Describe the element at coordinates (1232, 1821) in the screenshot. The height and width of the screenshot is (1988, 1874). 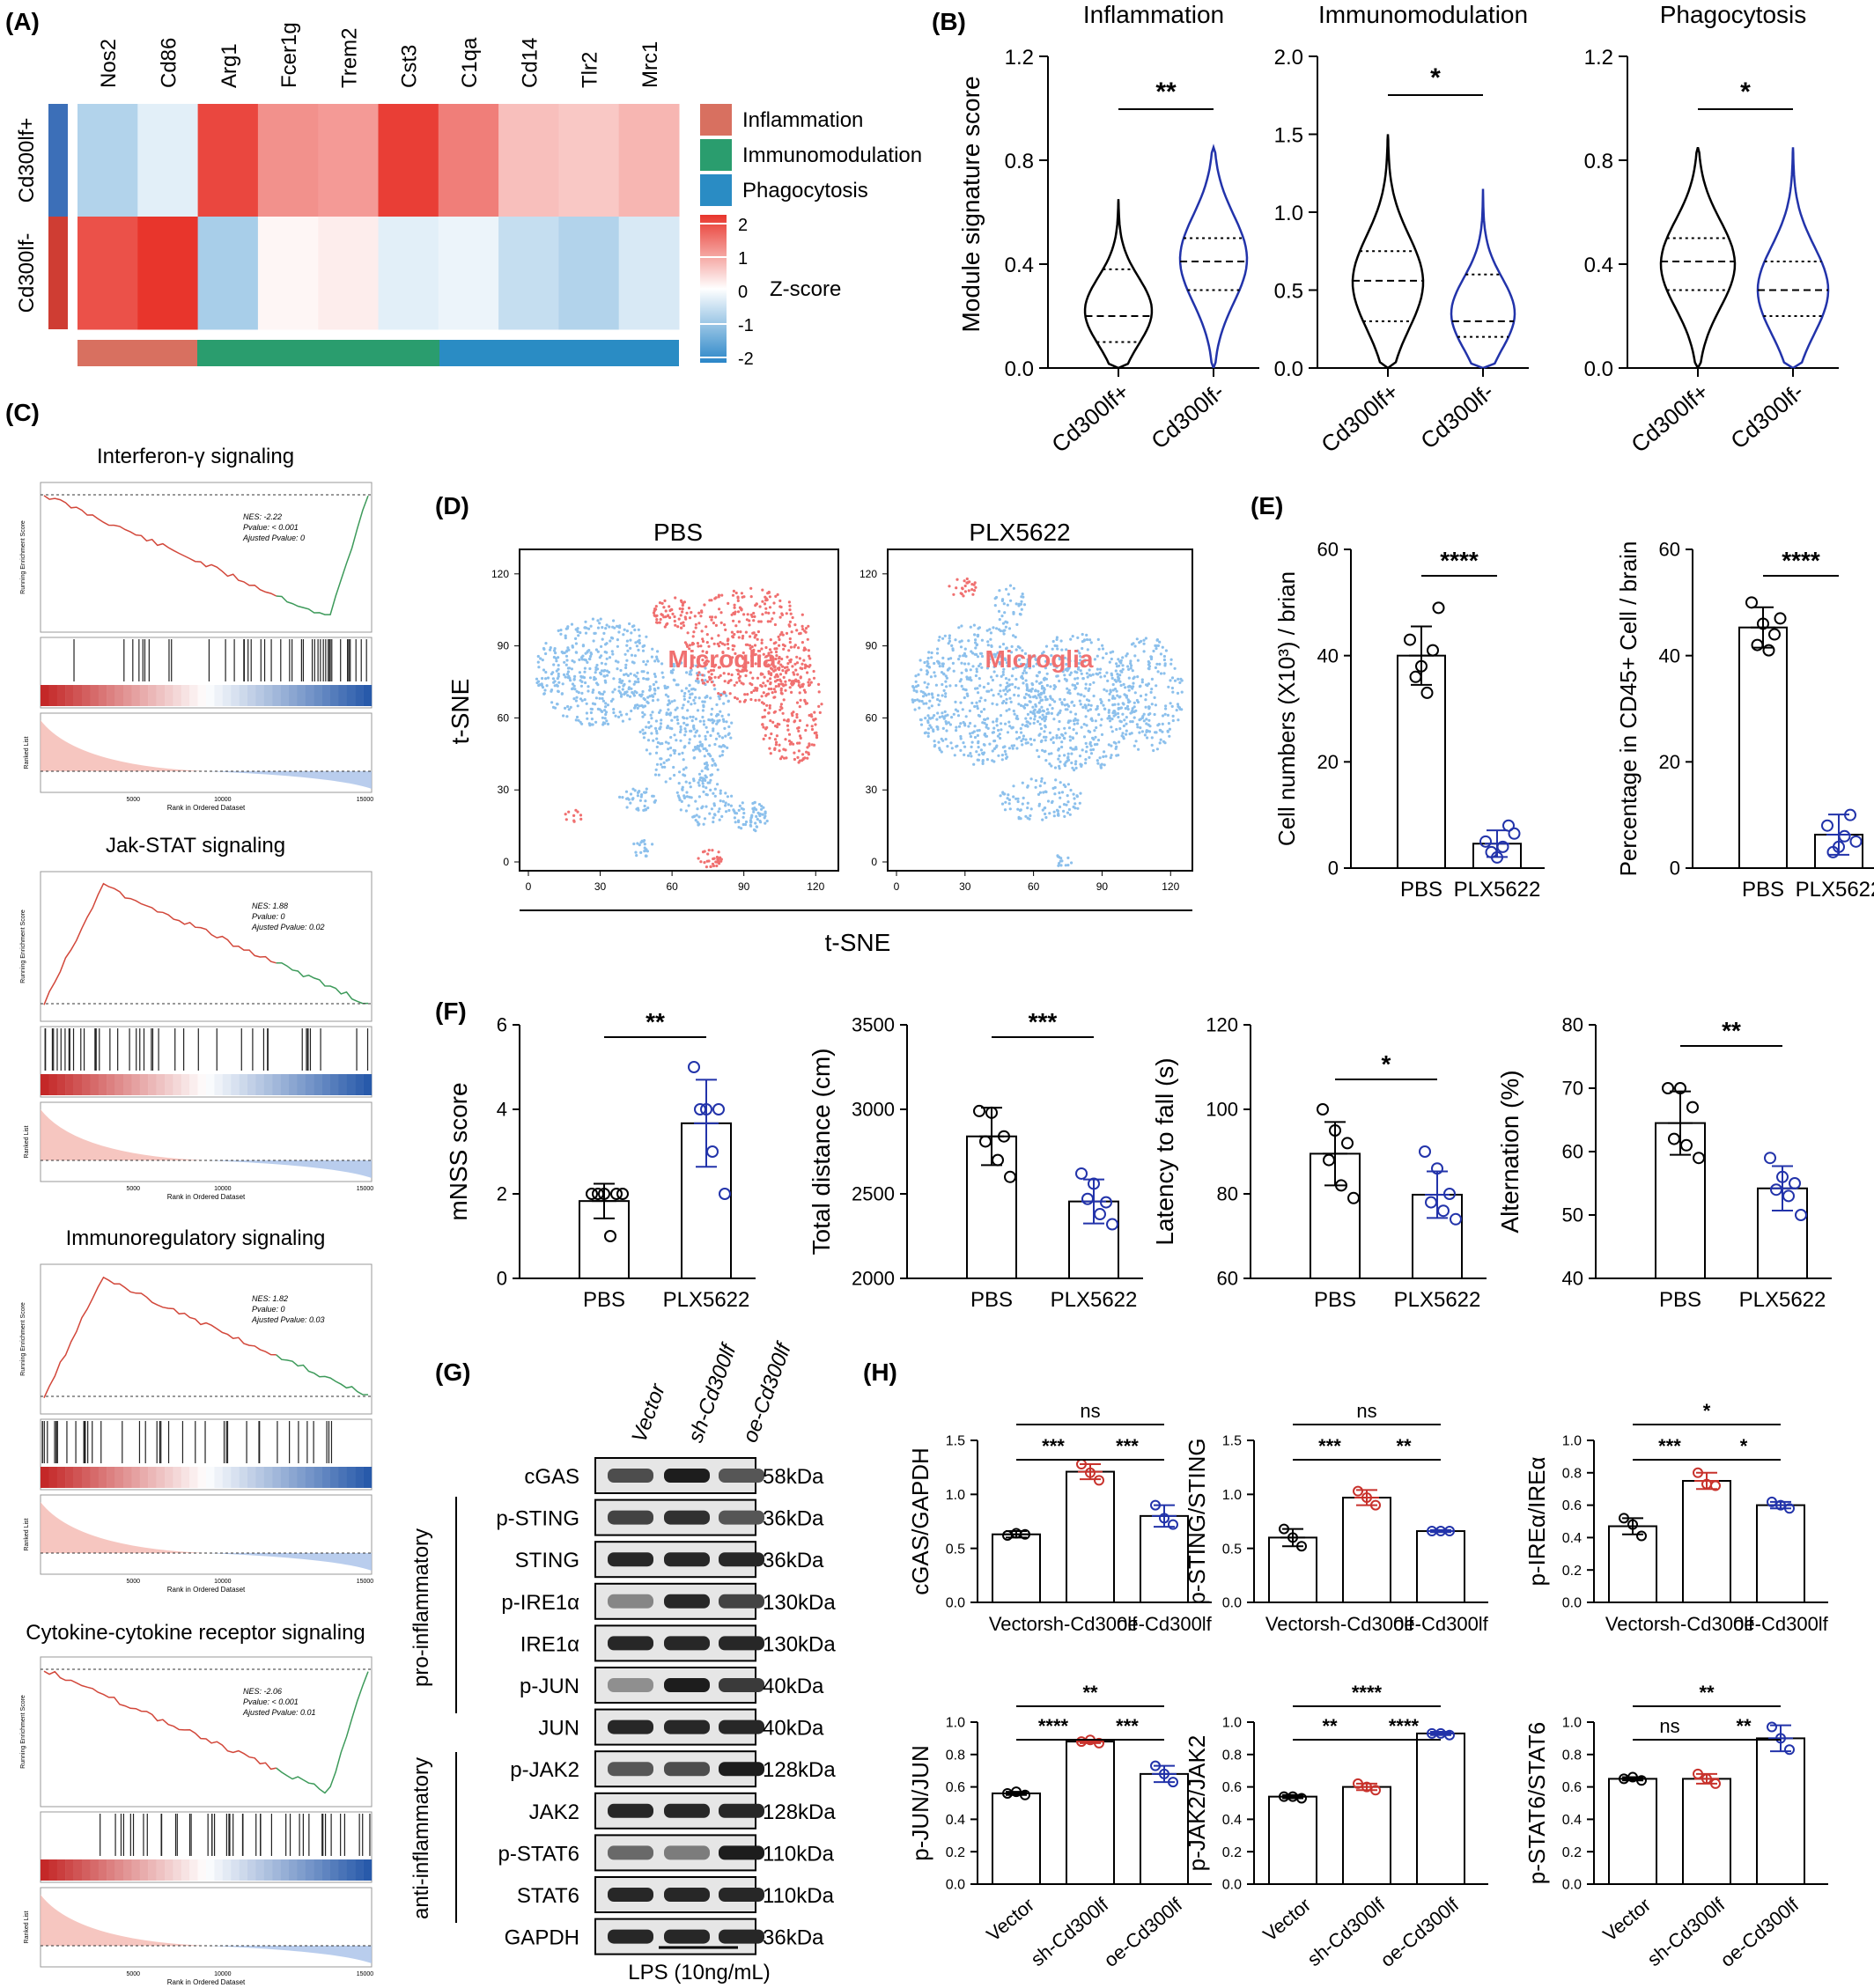
I see `bar-y-tick-label: 0.4` at that location.